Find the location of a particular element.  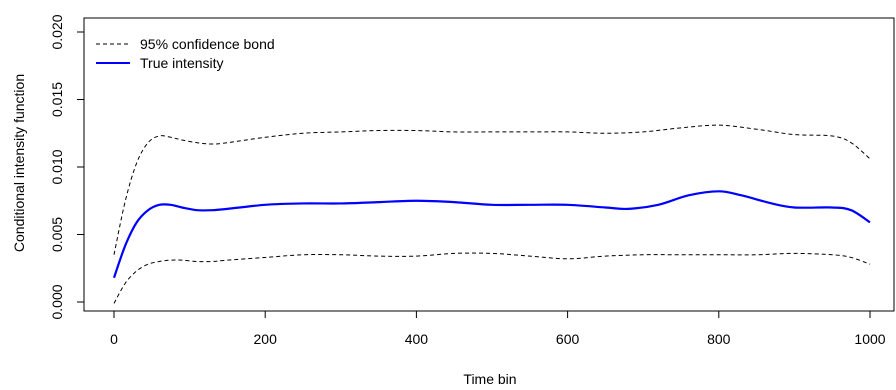

x-axis: 0 200 400 600 800 1000 is located at coordinates (498, 328).